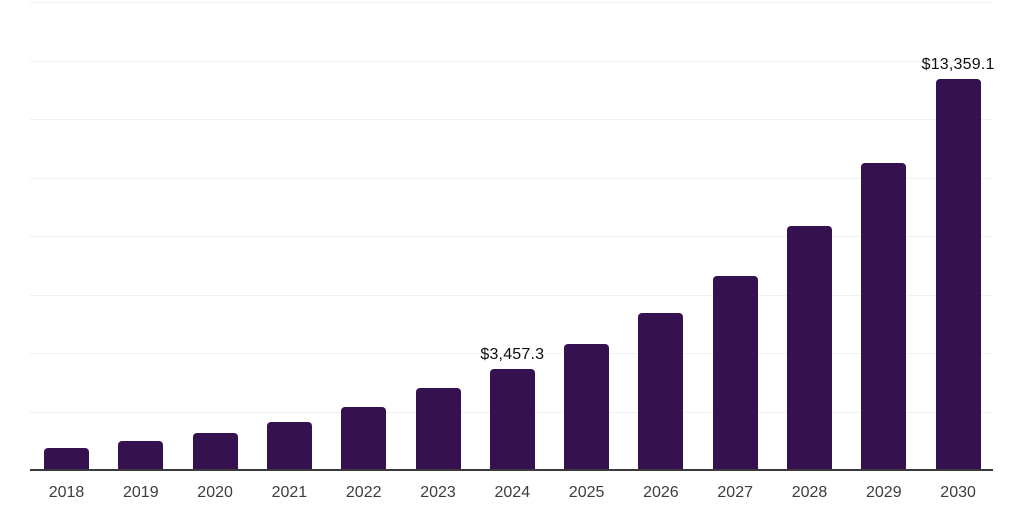 The width and height of the screenshot is (1024, 512). I want to click on x-tick-label-2019: 2019, so click(141, 492).